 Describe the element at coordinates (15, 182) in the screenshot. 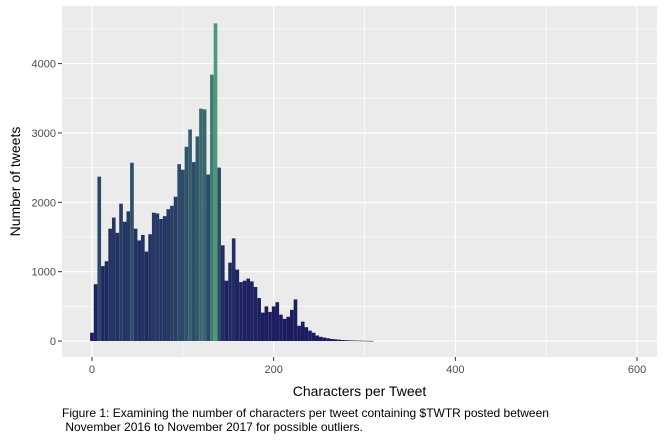

I see `y-axis-title: Number of tweets` at that location.